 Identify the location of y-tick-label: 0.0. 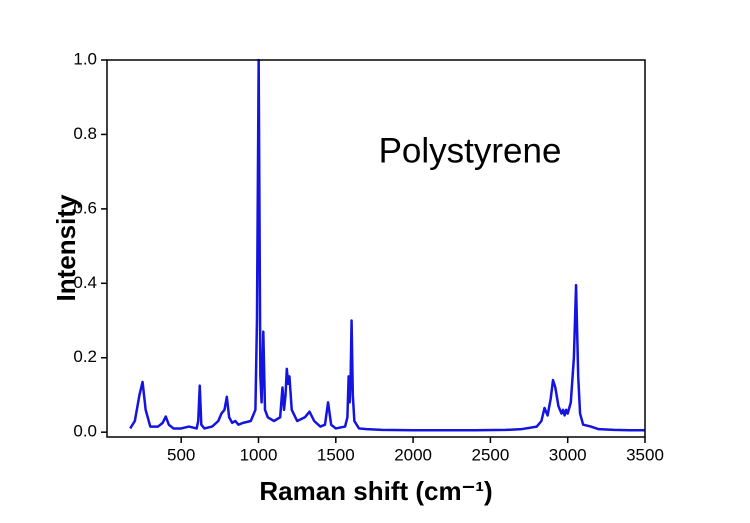
(85, 431).